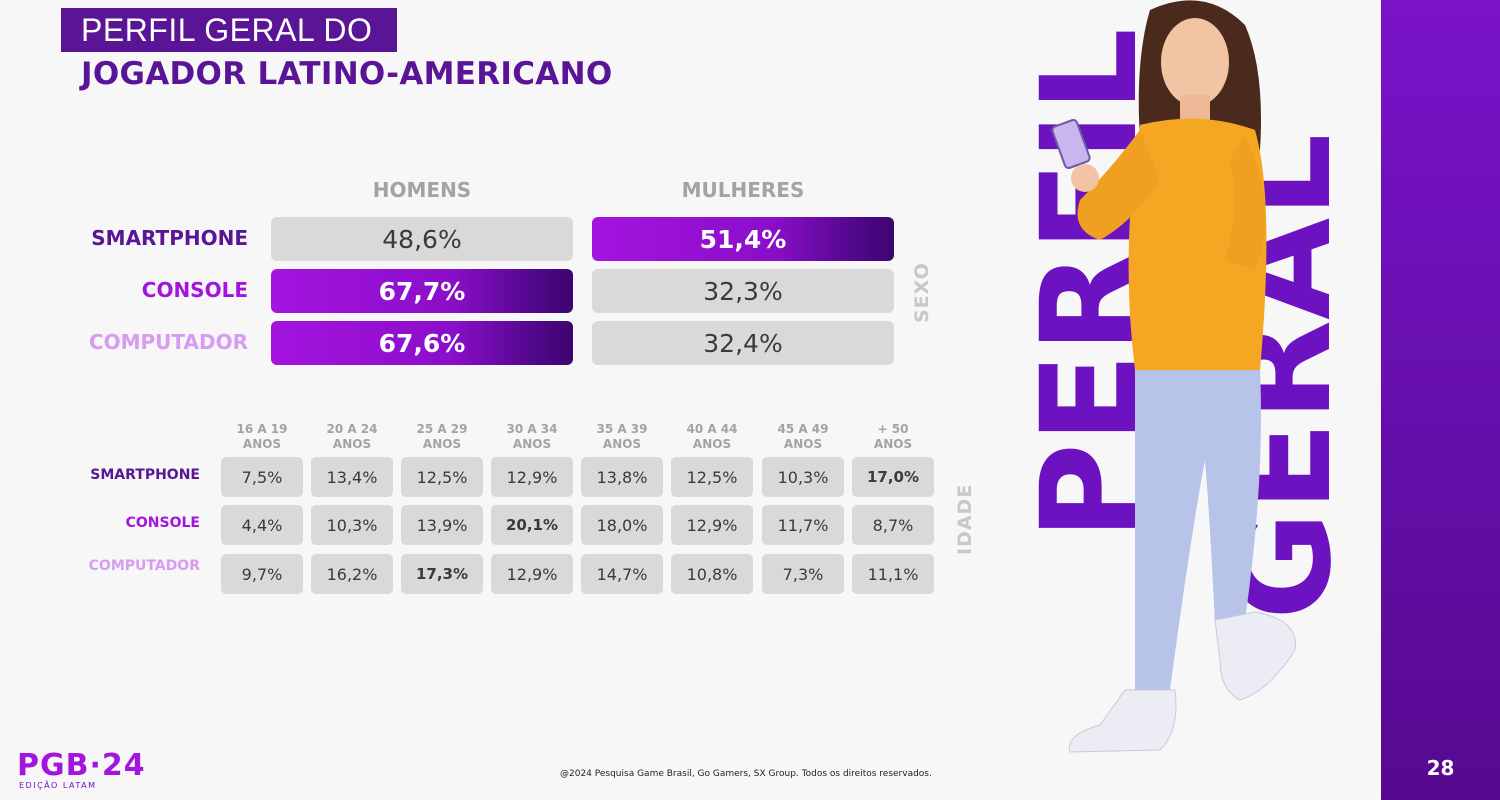 This screenshot has width=1500, height=800. Describe the element at coordinates (442, 525) in the screenshot. I see `age-value-cell: 13,9%` at that location.